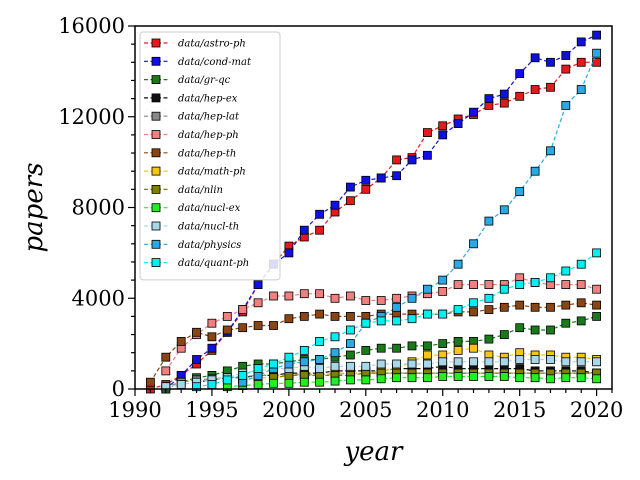 This screenshot has width=640, height=480. I want to click on legend-item: data/quant-ph, so click(196, 263).